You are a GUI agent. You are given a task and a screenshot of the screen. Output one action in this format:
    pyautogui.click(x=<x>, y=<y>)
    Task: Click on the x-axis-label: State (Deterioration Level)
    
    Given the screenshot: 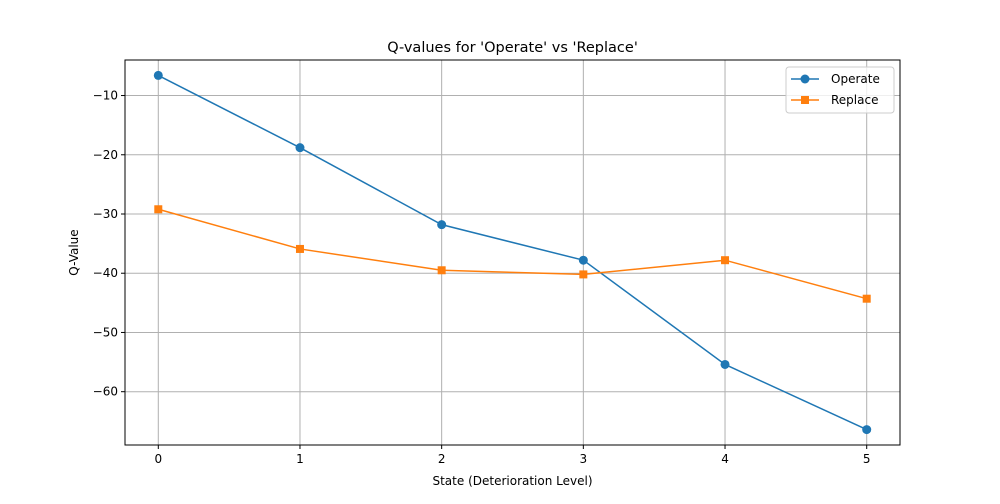 What is the action you would take?
    pyautogui.click(x=512, y=481)
    